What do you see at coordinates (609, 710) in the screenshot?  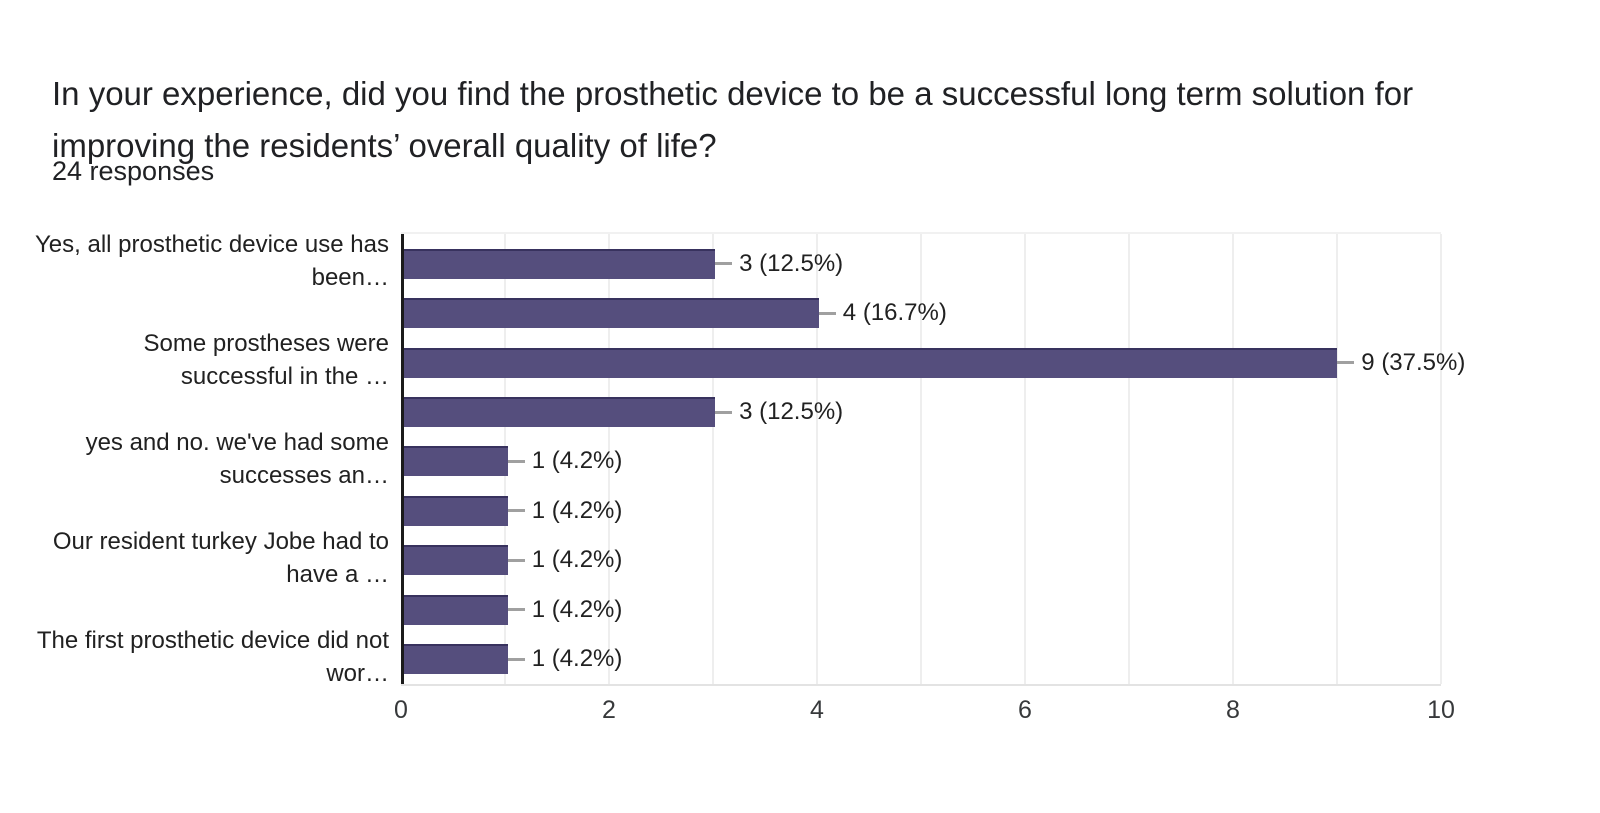 I see `x-tick-label: 2` at bounding box center [609, 710].